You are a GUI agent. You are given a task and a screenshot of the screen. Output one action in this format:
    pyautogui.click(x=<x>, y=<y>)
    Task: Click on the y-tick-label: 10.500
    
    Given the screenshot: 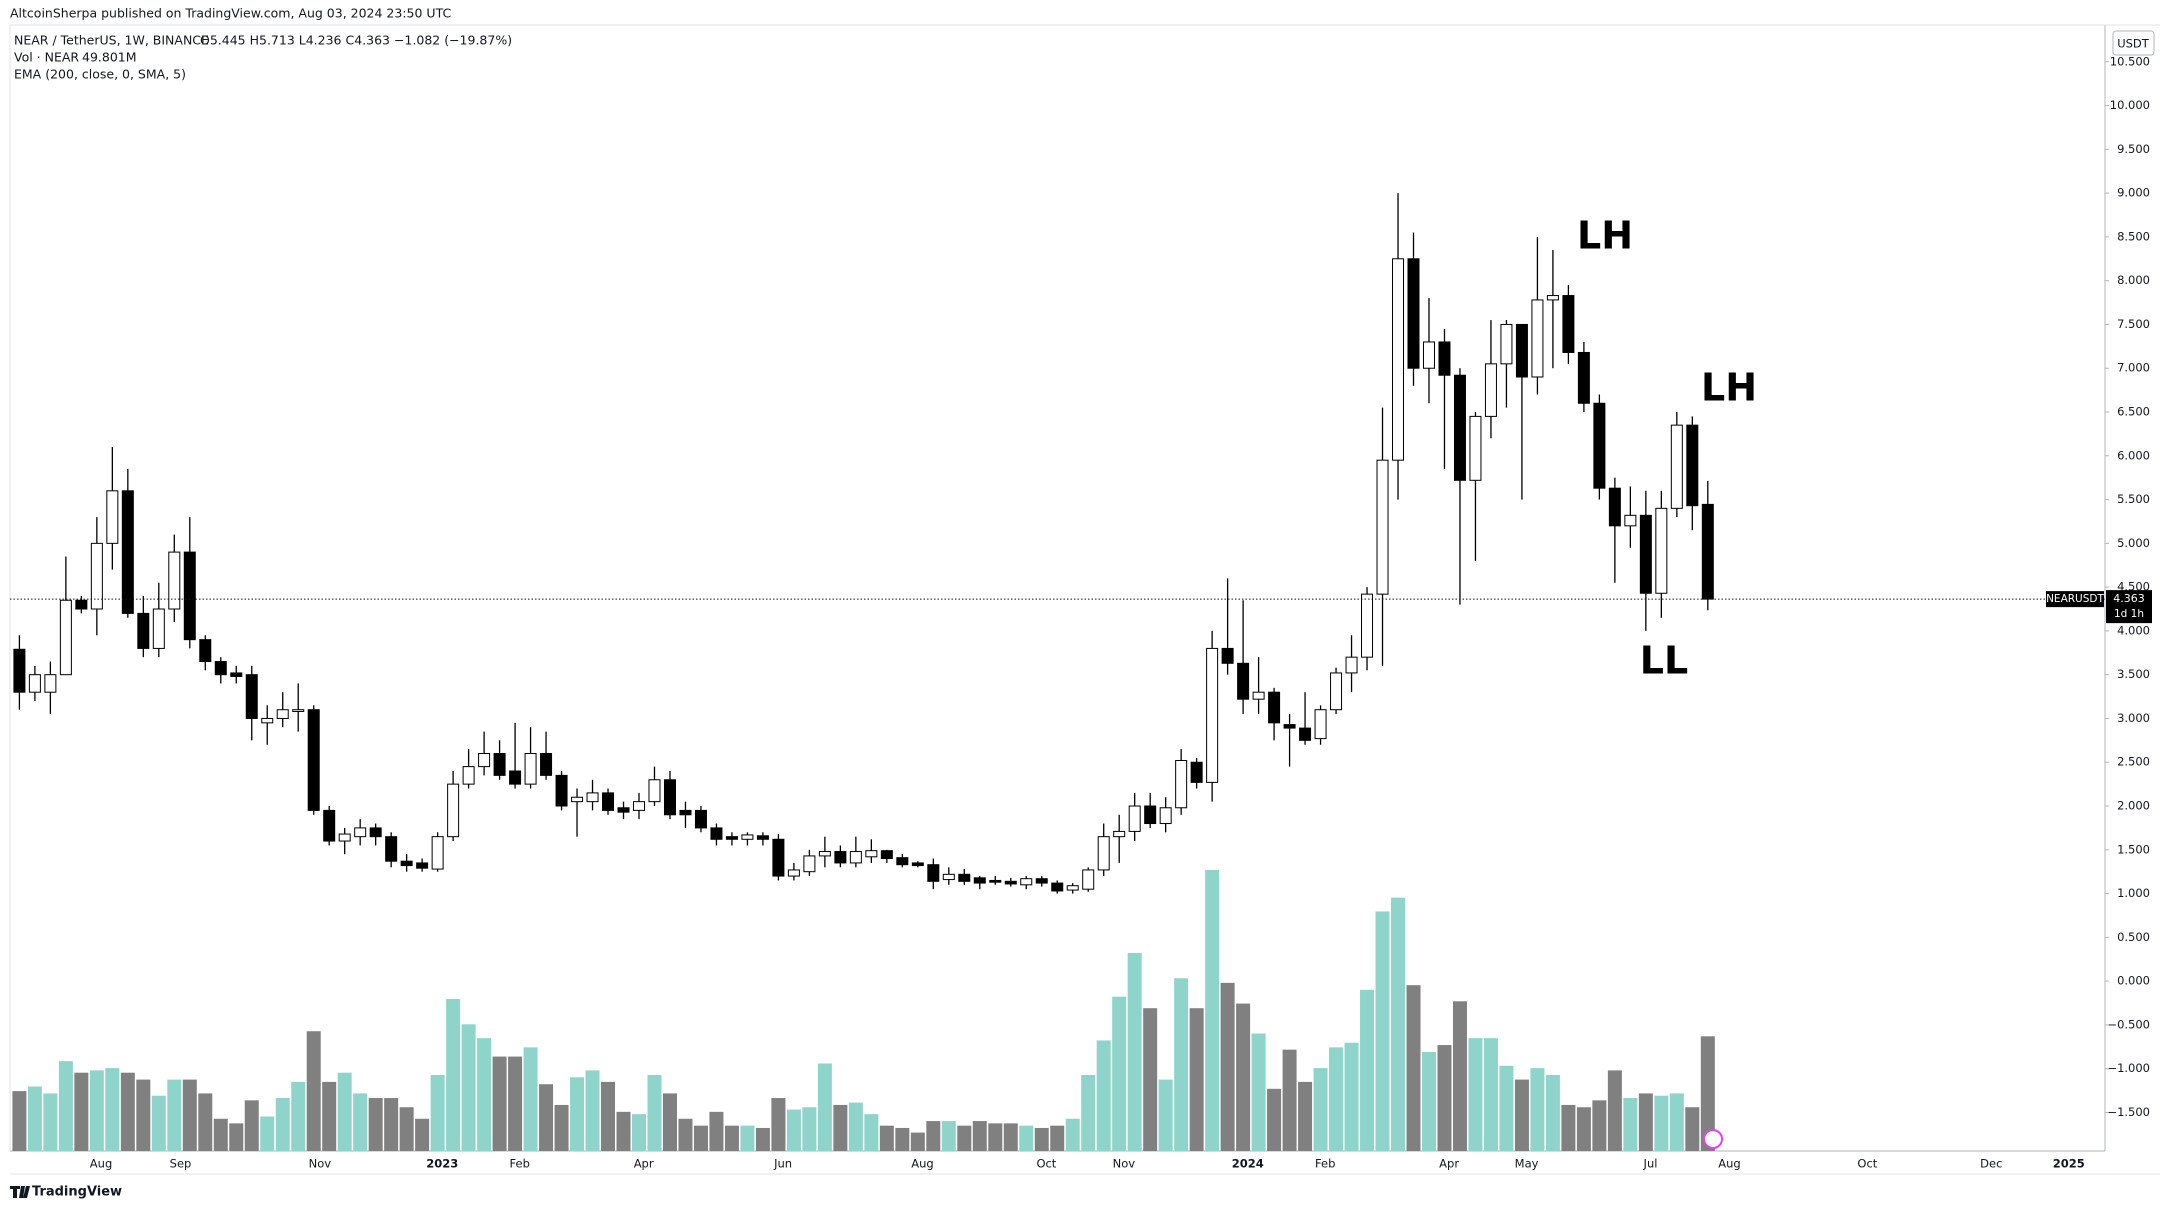 What is the action you would take?
    pyautogui.click(x=2130, y=61)
    